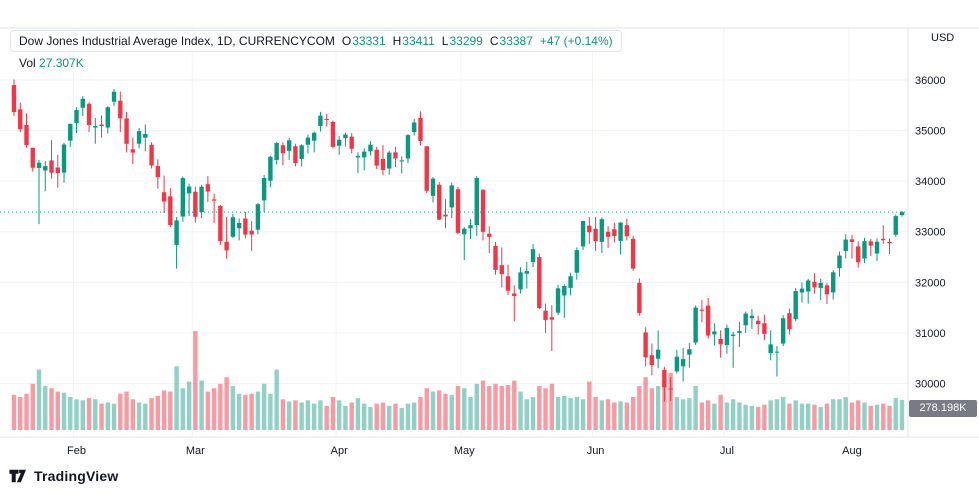 The height and width of the screenshot is (498, 979). I want to click on change-value: +47 (+0.14%), so click(576, 41).